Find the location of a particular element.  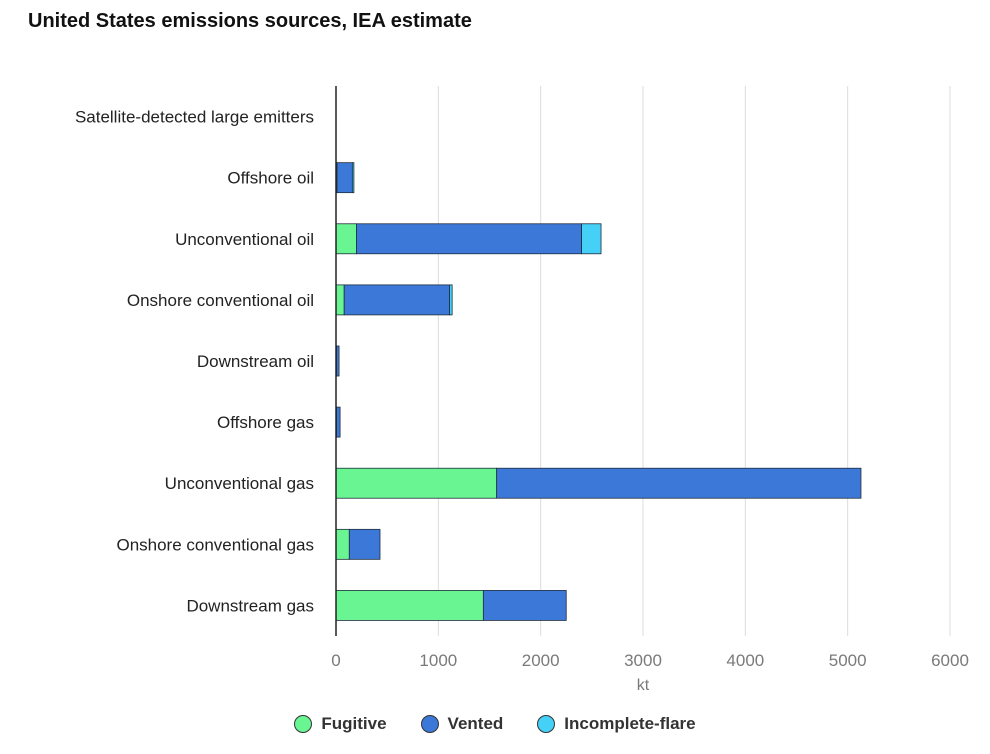

legend-item-incomplete-flare: Incomplete-flare is located at coordinates (616, 724).